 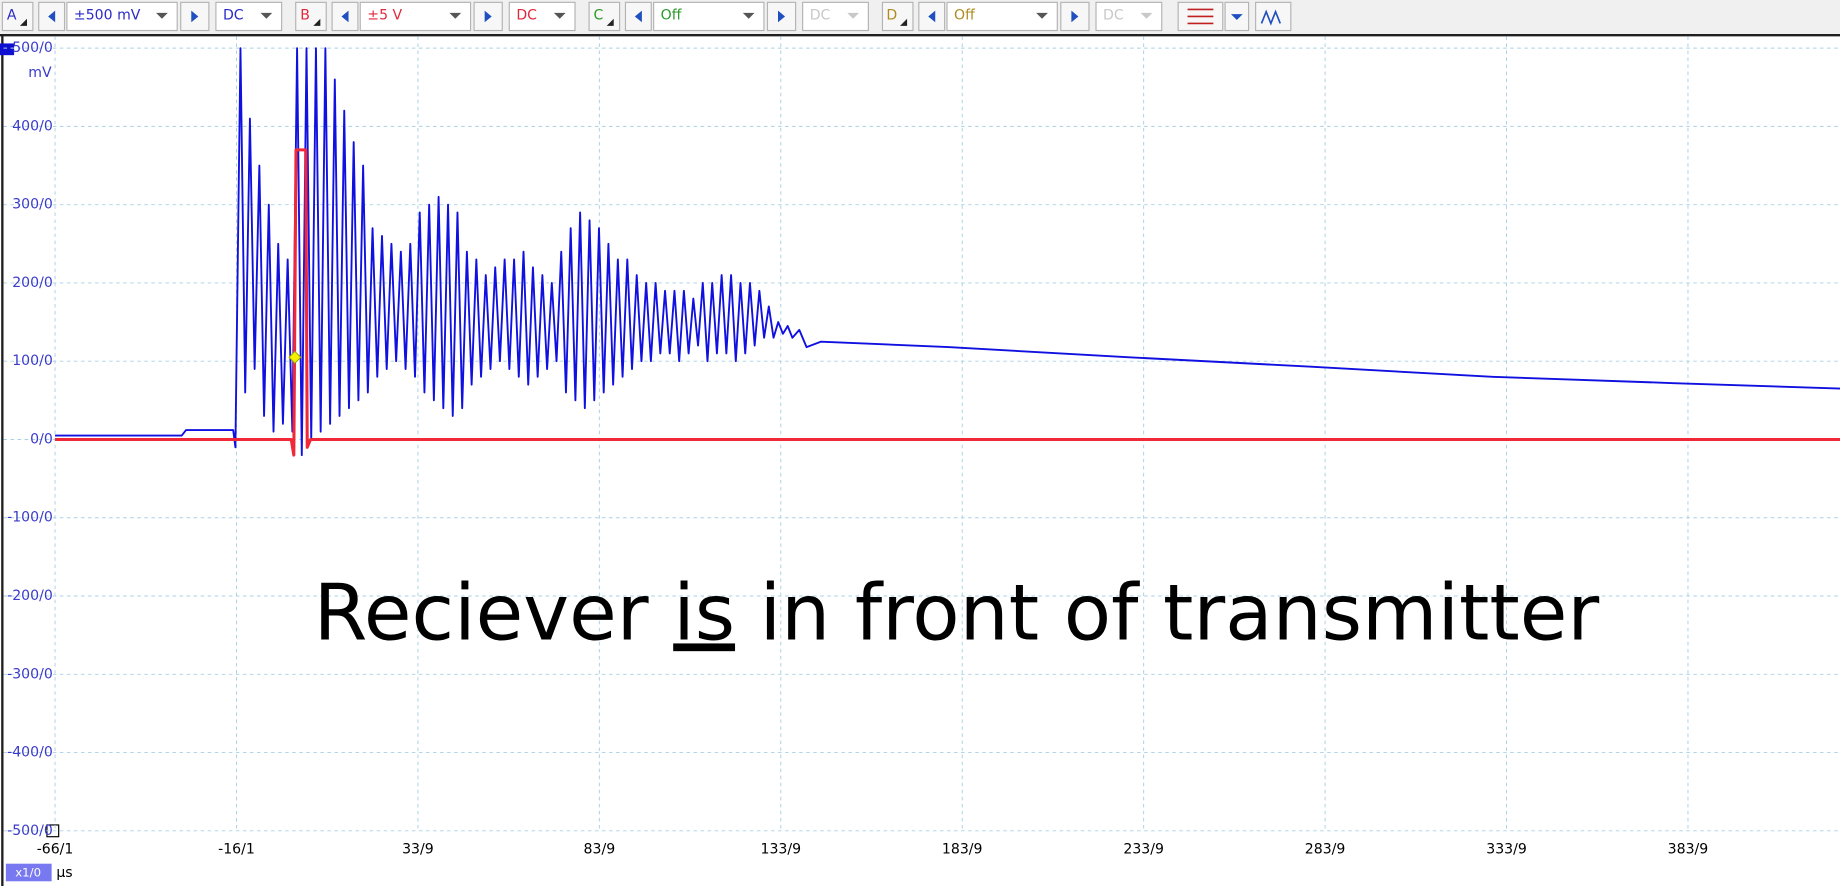 I want to click on y-tick-label: 200/0, so click(x=32, y=283).